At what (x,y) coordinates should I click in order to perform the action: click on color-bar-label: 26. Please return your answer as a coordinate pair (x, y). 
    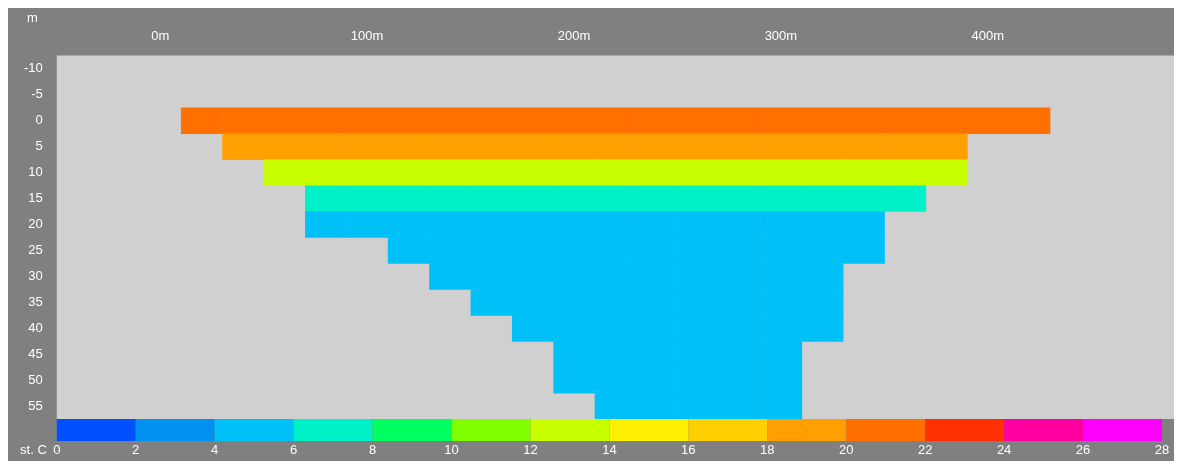
    Looking at the image, I should click on (1083, 450).